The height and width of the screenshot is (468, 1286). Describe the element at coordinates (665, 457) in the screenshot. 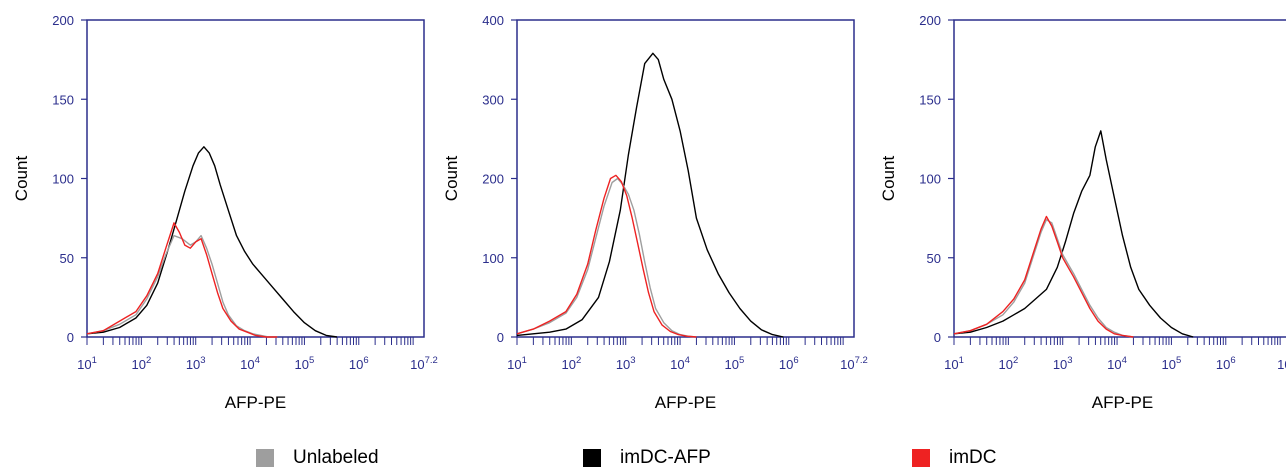

I see `legend-label-imdc-afp: imDC-AFP` at that location.